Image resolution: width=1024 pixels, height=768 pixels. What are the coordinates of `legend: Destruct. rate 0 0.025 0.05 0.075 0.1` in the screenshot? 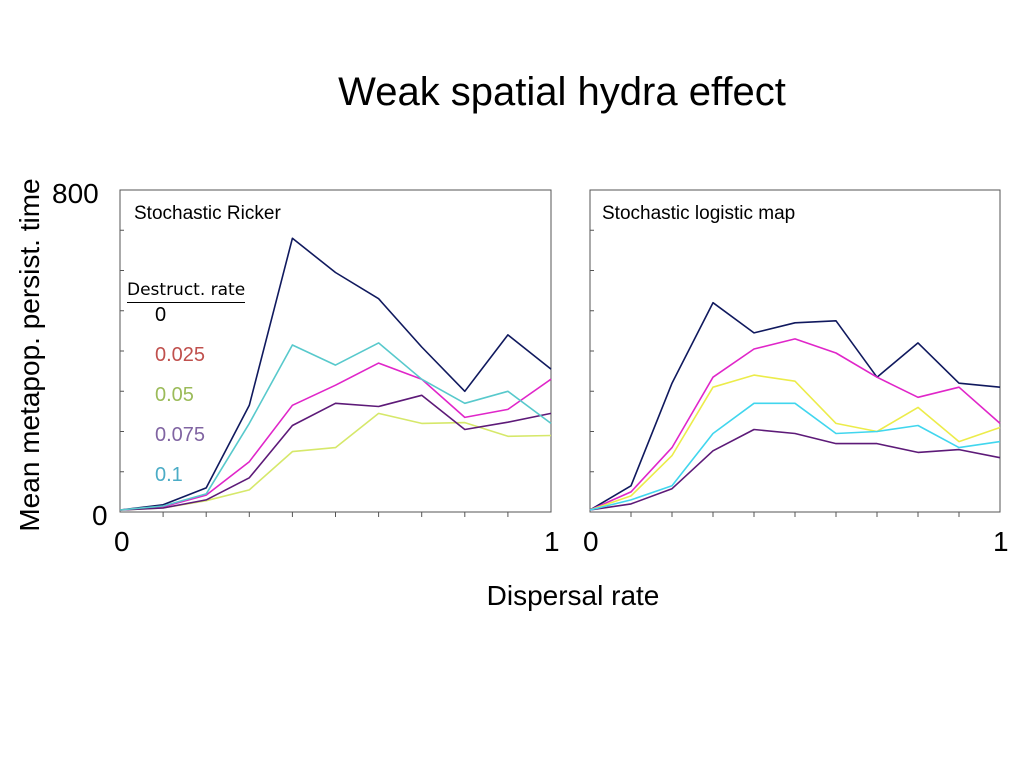 It's located at (186, 383).